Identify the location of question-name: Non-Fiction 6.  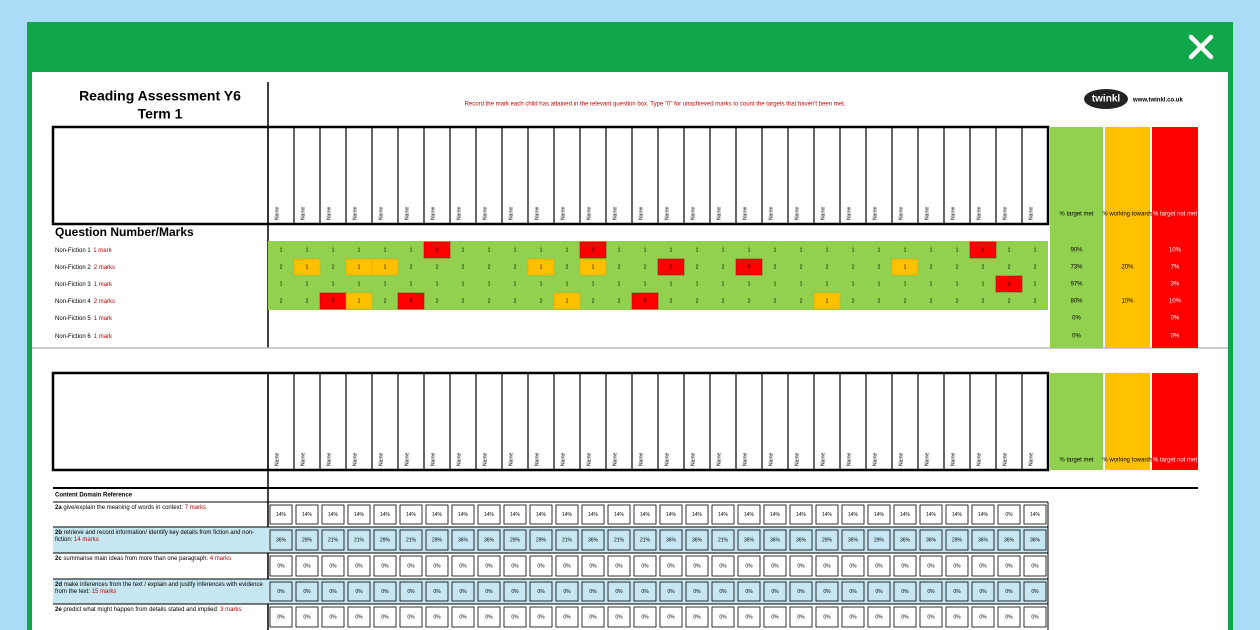
(73, 337).